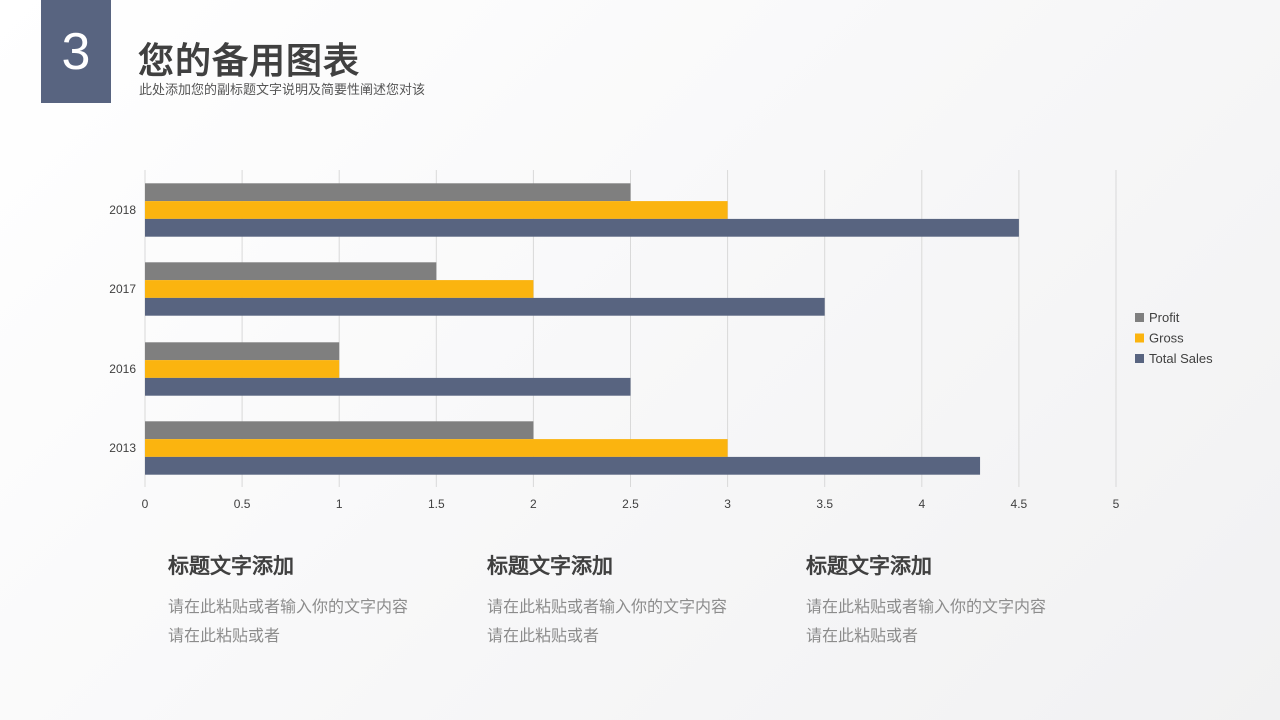 This screenshot has height=720, width=1280. Describe the element at coordinates (122, 448) in the screenshot. I see `y-category-label: 2013` at that location.